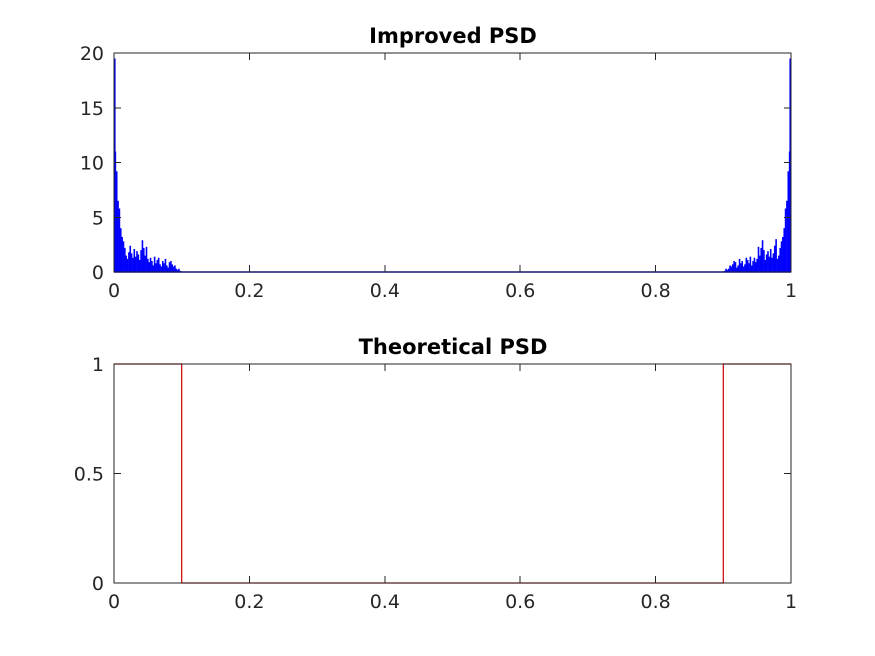 The image size is (875, 656). I want to click on x-tick-label: 1, so click(791, 291).